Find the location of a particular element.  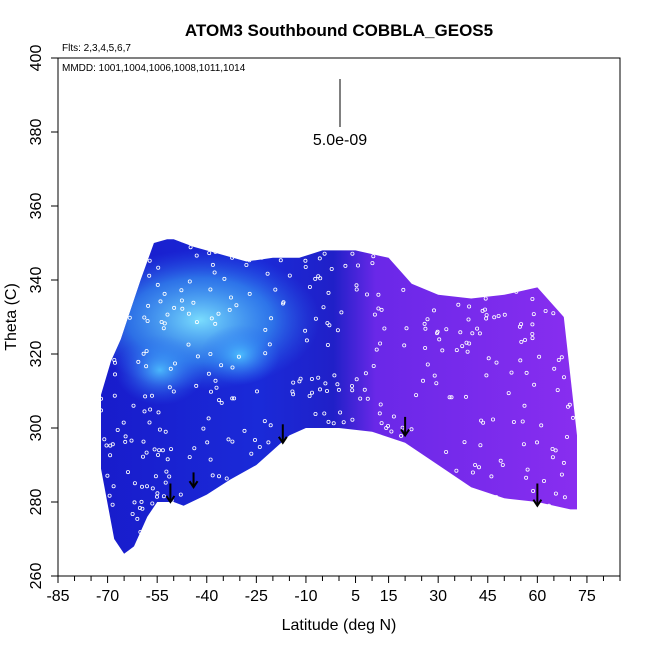

arrows is located at coordinates (354, 462).